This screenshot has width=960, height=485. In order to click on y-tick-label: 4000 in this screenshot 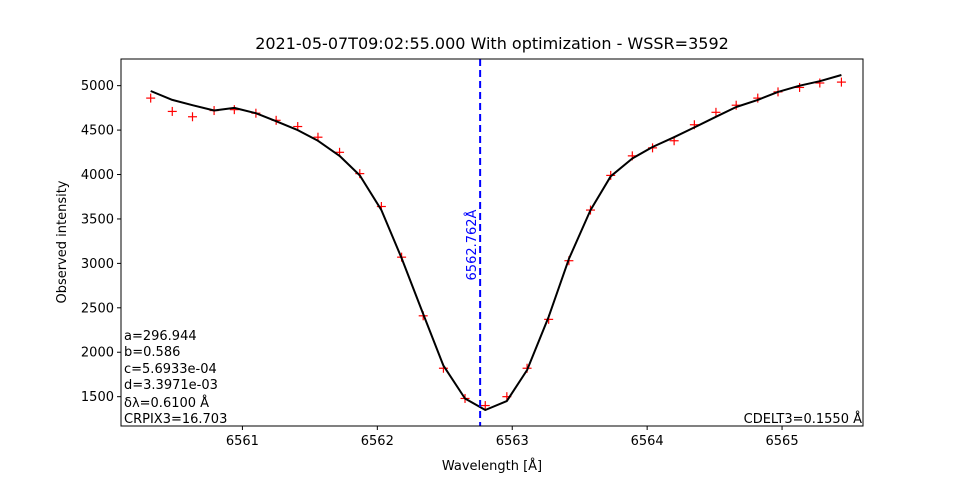, I will do `click(97, 175)`.